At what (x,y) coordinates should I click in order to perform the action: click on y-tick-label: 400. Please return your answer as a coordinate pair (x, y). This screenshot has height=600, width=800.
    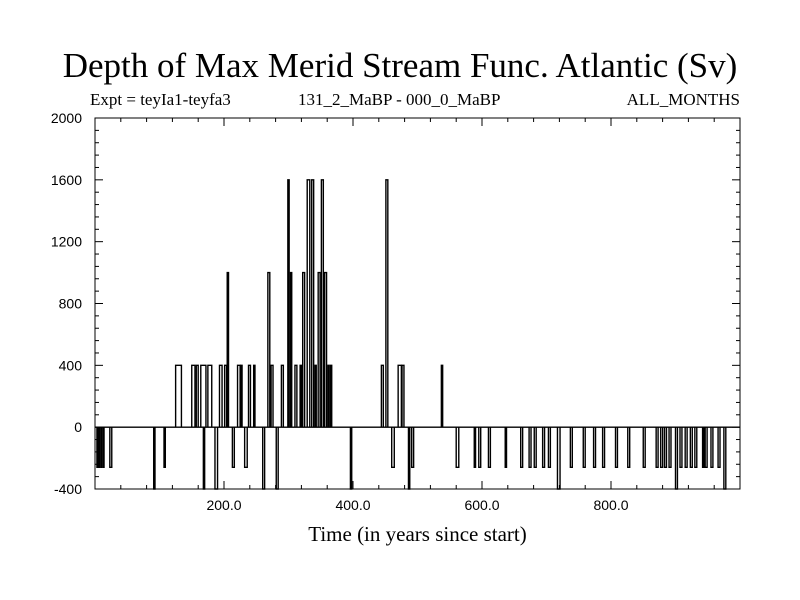
    Looking at the image, I should click on (71, 365).